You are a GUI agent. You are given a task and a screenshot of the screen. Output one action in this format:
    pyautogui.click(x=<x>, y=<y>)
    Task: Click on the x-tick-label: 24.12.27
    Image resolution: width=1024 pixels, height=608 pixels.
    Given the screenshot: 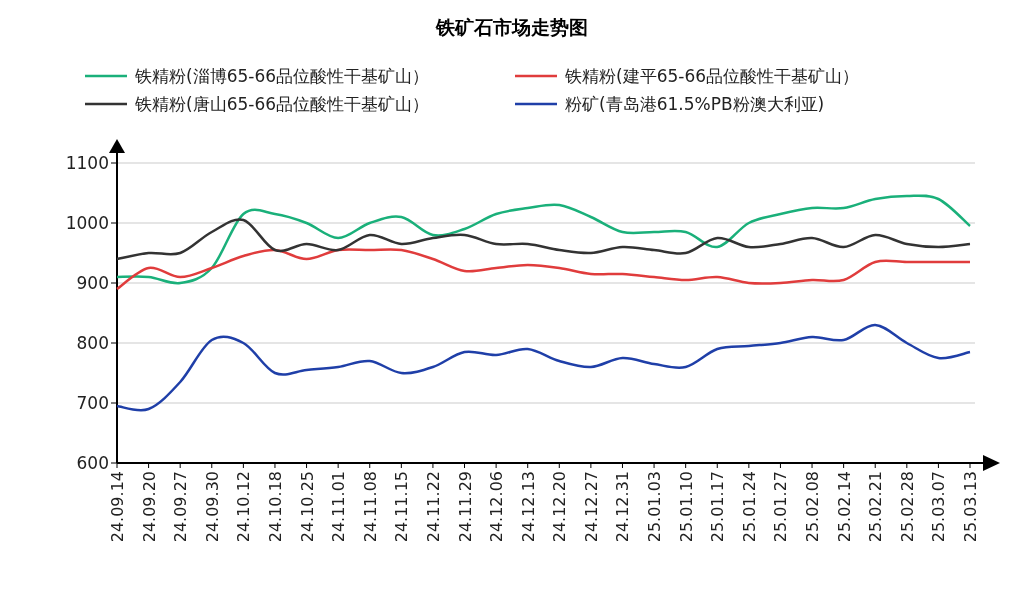 What is the action you would take?
    pyautogui.click(x=591, y=507)
    